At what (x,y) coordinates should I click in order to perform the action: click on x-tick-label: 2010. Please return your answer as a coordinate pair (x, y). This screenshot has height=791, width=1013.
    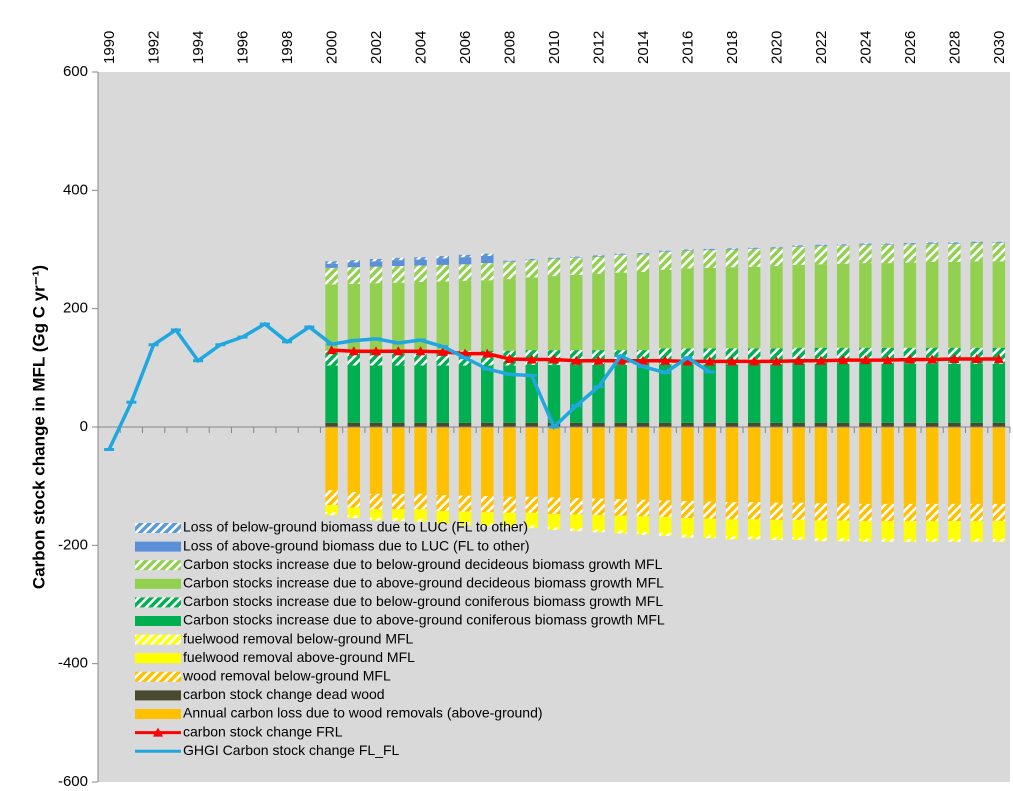
    Looking at the image, I should click on (554, 47).